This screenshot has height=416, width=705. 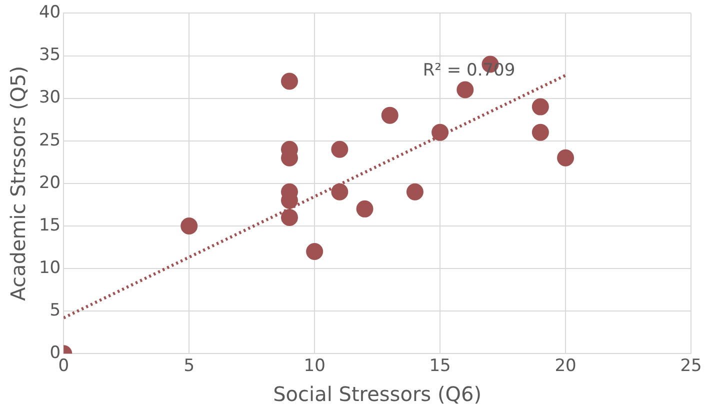 What do you see at coordinates (55, 353) in the screenshot?
I see `y-tick-label: 0` at bounding box center [55, 353].